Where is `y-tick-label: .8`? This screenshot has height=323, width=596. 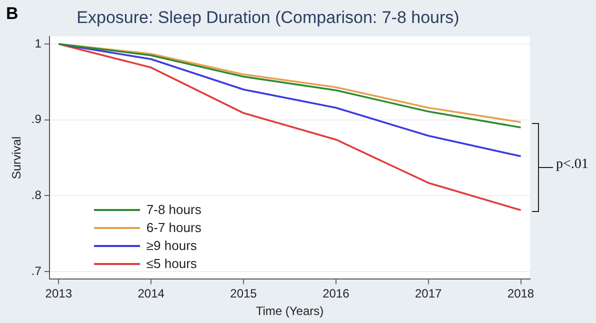 y-tick-label: .8 is located at coordinates (36, 195).